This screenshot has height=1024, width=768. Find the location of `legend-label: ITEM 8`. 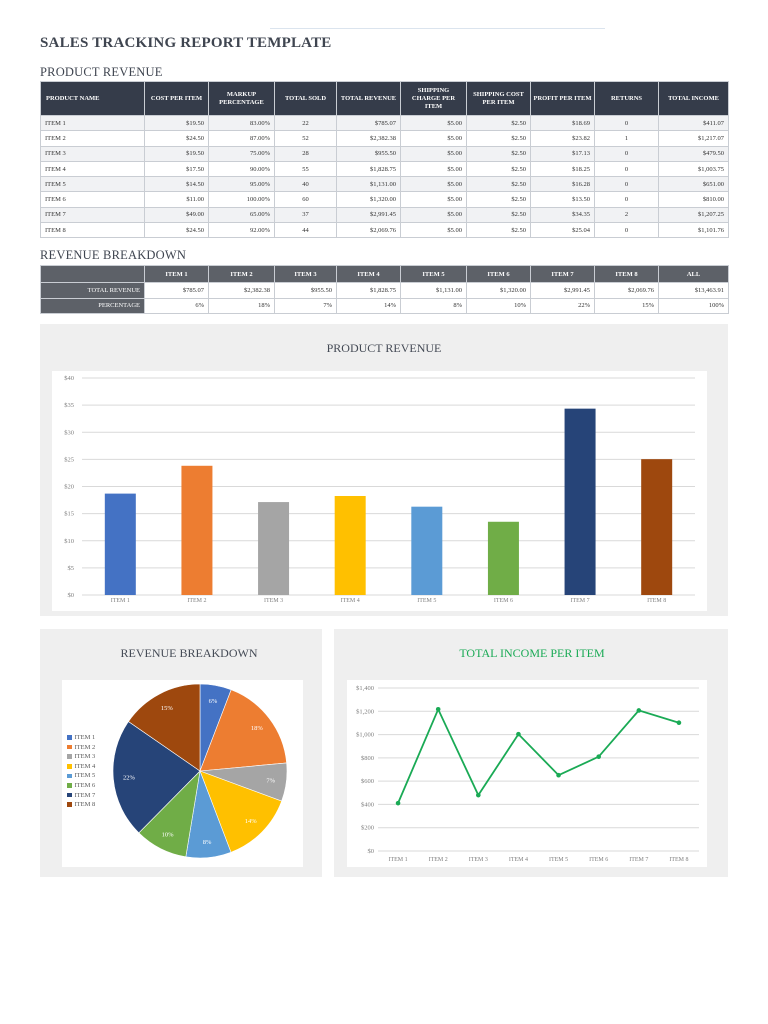

legend-label: ITEM 8 is located at coordinates (85, 805).